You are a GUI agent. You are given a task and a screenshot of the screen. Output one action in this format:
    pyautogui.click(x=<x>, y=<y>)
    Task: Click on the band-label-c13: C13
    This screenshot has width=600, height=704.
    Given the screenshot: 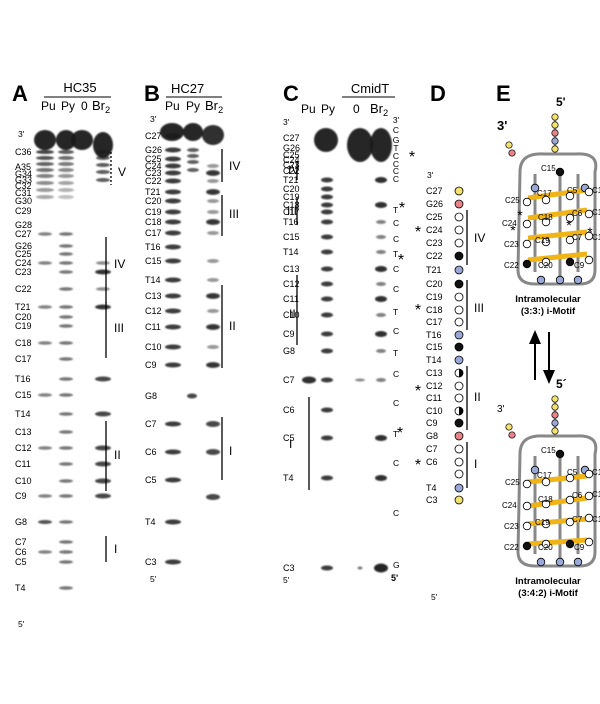 What is the action you would take?
    pyautogui.click(x=23, y=432)
    